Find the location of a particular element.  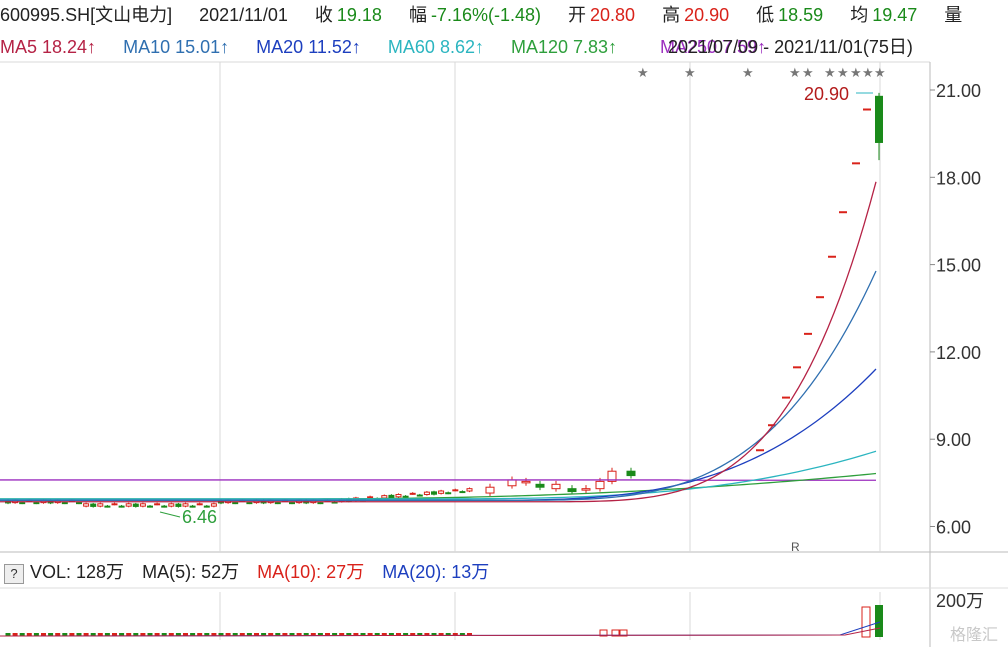

low-label: 低 is located at coordinates (765, 15).